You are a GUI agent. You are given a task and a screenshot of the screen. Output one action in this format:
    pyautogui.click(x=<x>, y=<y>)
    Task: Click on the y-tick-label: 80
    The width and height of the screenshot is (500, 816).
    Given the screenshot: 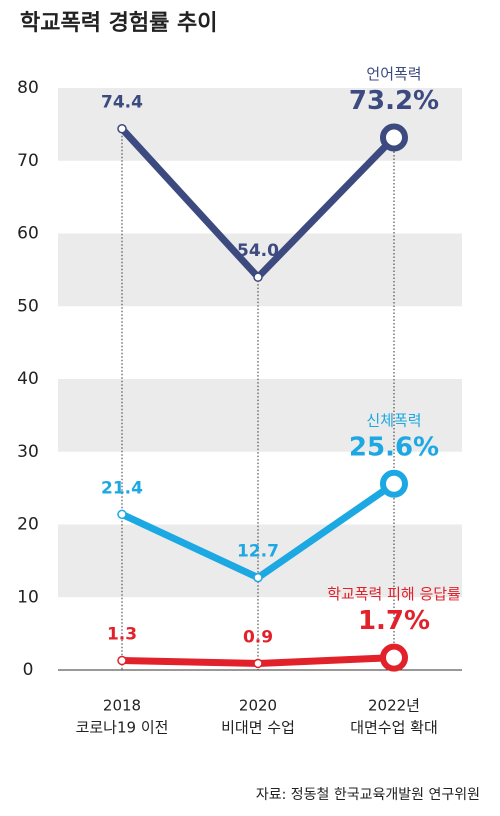 What is the action you would take?
    pyautogui.click(x=28, y=88)
    